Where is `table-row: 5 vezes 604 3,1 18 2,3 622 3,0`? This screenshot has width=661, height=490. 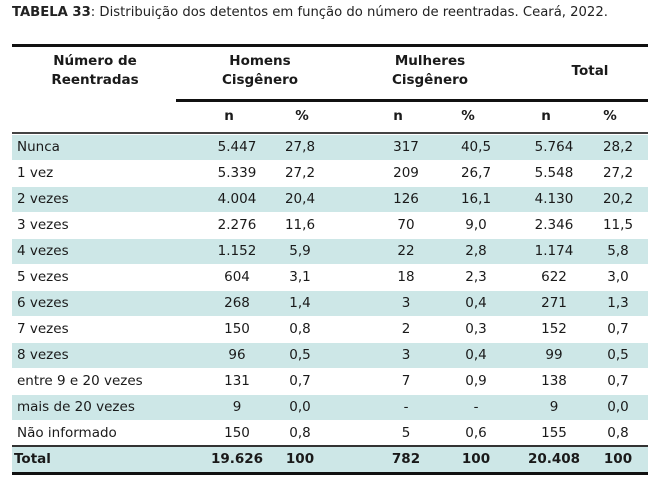
table-row: 5 vezes 604 3,1 18 2,3 622 3,0 is located at coordinates (330, 277).